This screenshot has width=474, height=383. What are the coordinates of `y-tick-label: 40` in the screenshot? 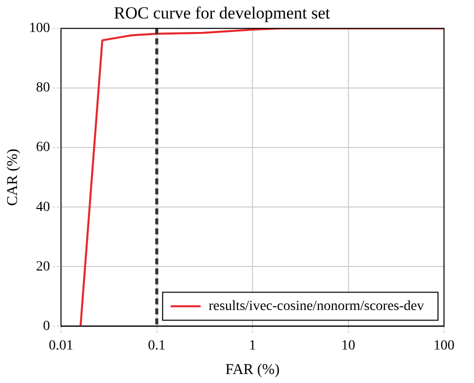 It's located at (43, 207).